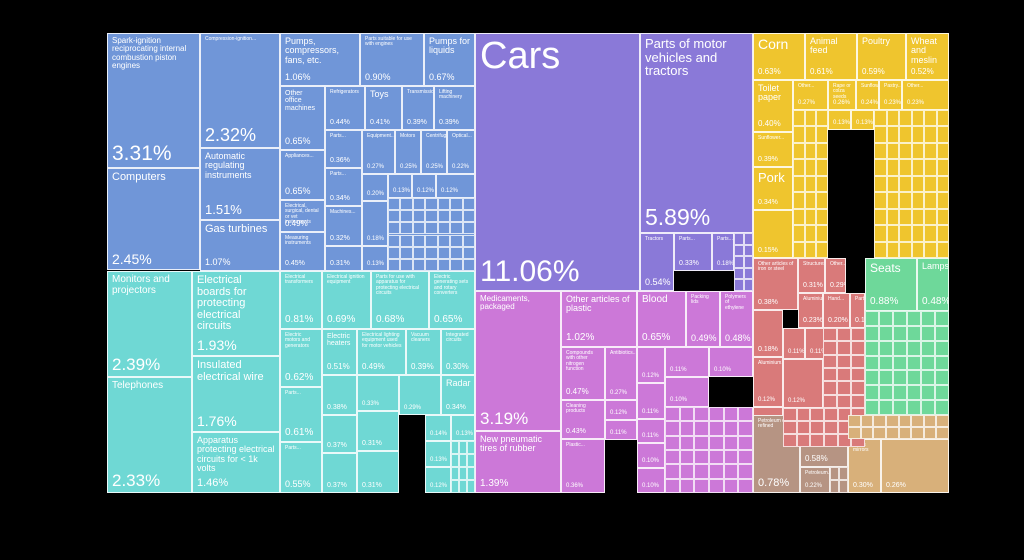 The width and height of the screenshot is (1024, 560). What do you see at coordinates (457, 338) in the screenshot?
I see `tile-label: Integrated circuits` at bounding box center [457, 338].